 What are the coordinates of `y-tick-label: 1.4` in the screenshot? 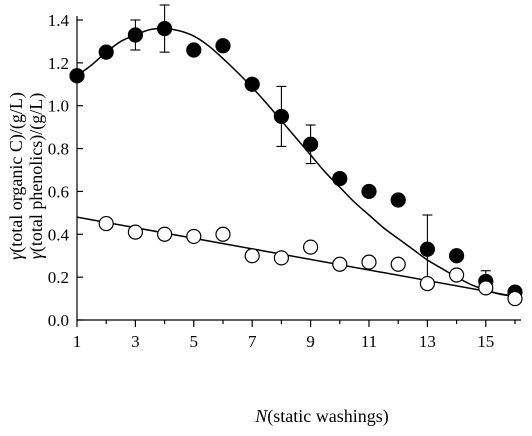 It's located at (59, 20).